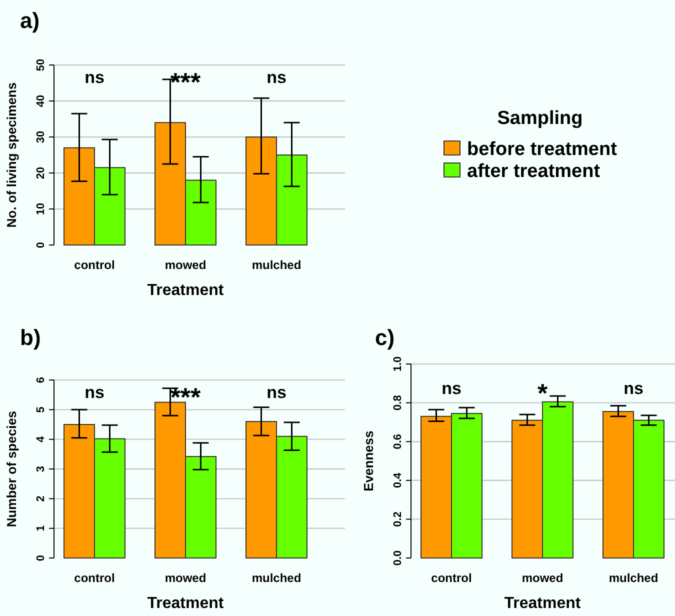 This screenshot has height=616, width=675. What do you see at coordinates (398, 364) in the screenshot?
I see `y-tick-label: 1.0` at bounding box center [398, 364].